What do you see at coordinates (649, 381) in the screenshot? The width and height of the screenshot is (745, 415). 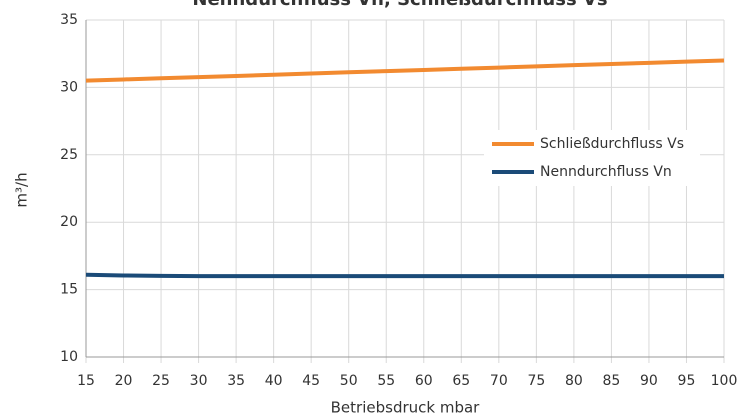 I see `x-tick-label: 90` at bounding box center [649, 381].